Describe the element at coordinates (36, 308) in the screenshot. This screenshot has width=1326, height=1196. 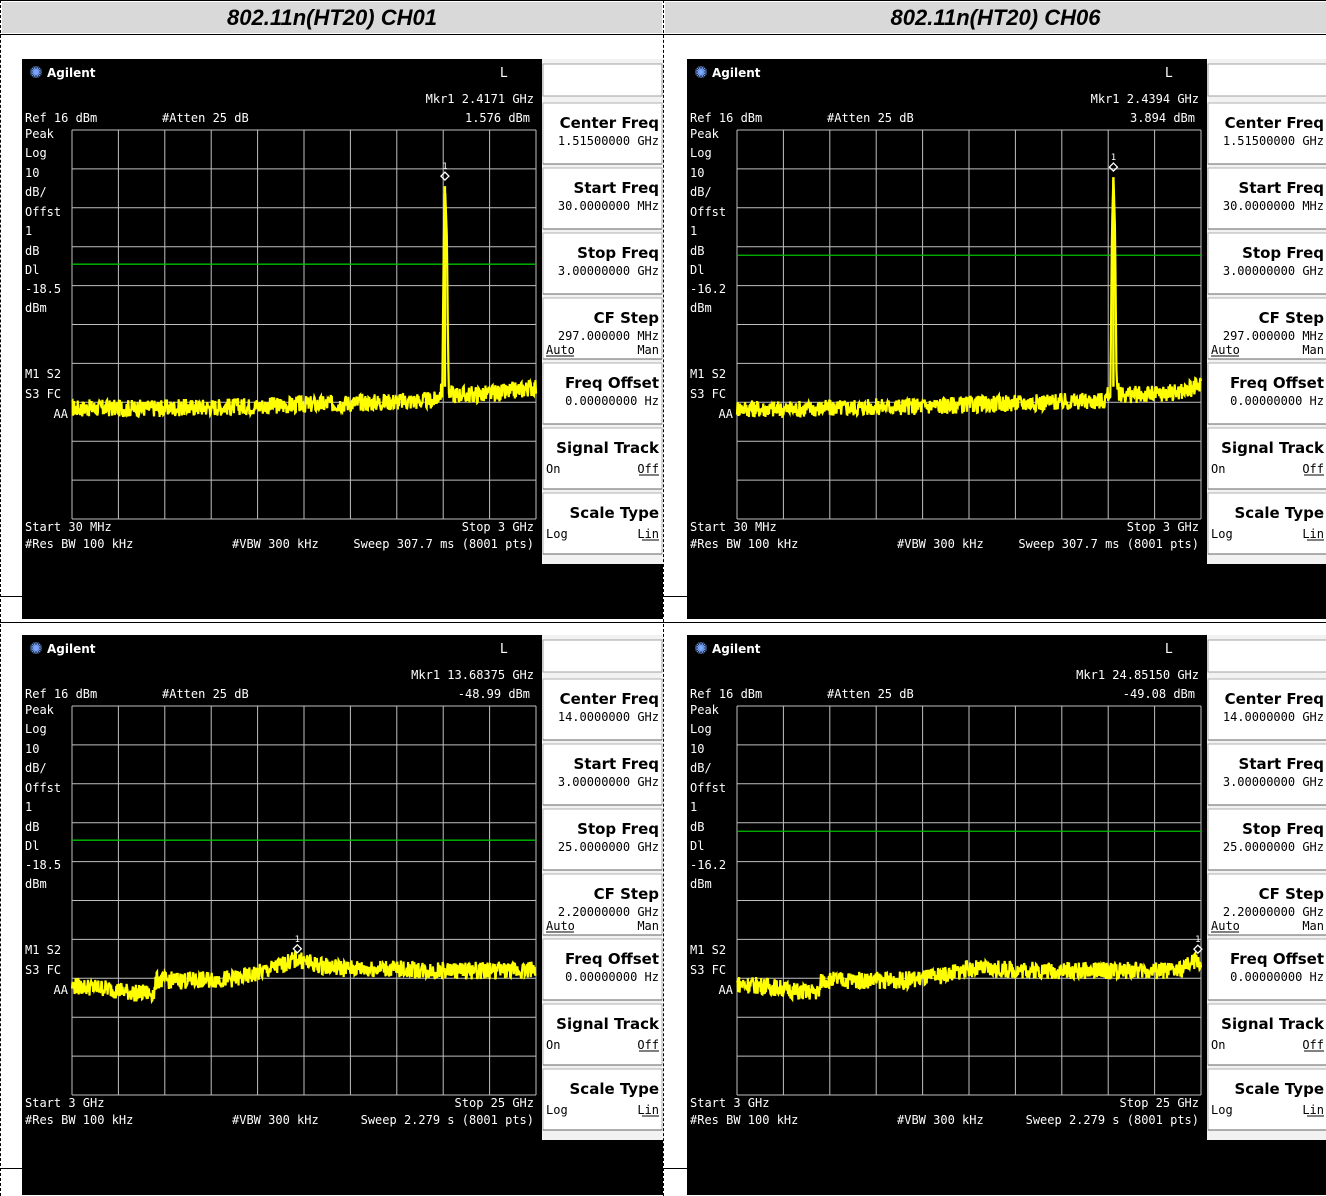
I see `display-line-unit: dBm` at that location.